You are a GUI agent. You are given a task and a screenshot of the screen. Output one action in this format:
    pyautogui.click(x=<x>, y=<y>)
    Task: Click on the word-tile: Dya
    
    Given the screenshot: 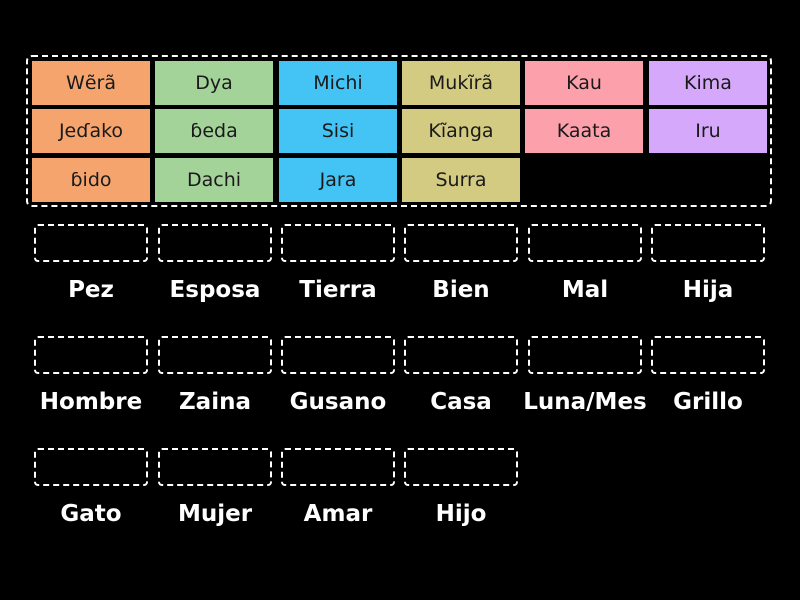 What is the action you would take?
    pyautogui.click(x=214, y=83)
    